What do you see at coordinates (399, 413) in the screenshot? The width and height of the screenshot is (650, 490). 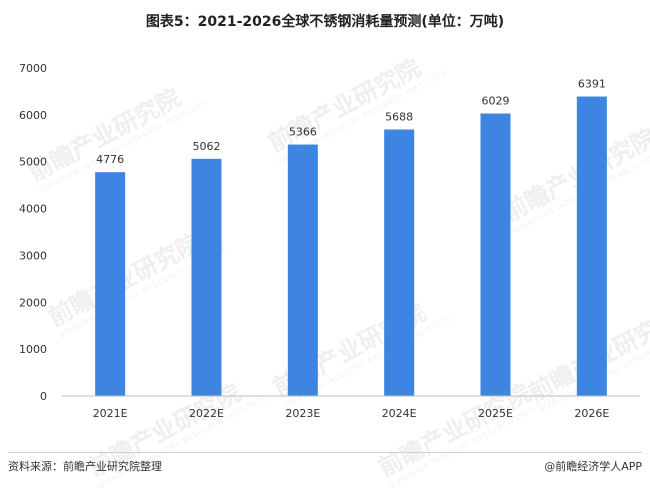 I see `x-tick-label: 2024E` at bounding box center [399, 413].